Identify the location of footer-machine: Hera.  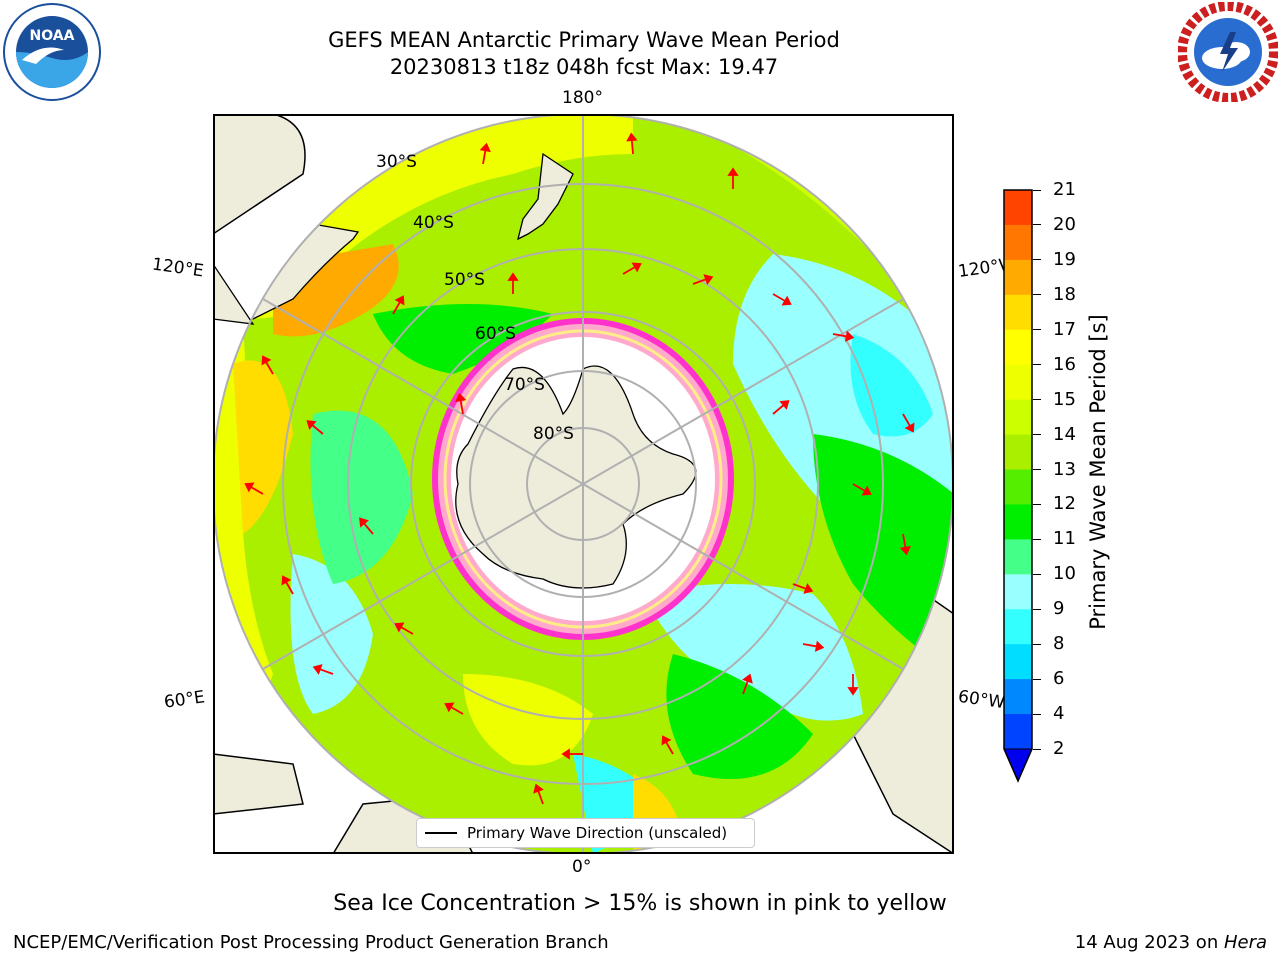
(1245, 942).